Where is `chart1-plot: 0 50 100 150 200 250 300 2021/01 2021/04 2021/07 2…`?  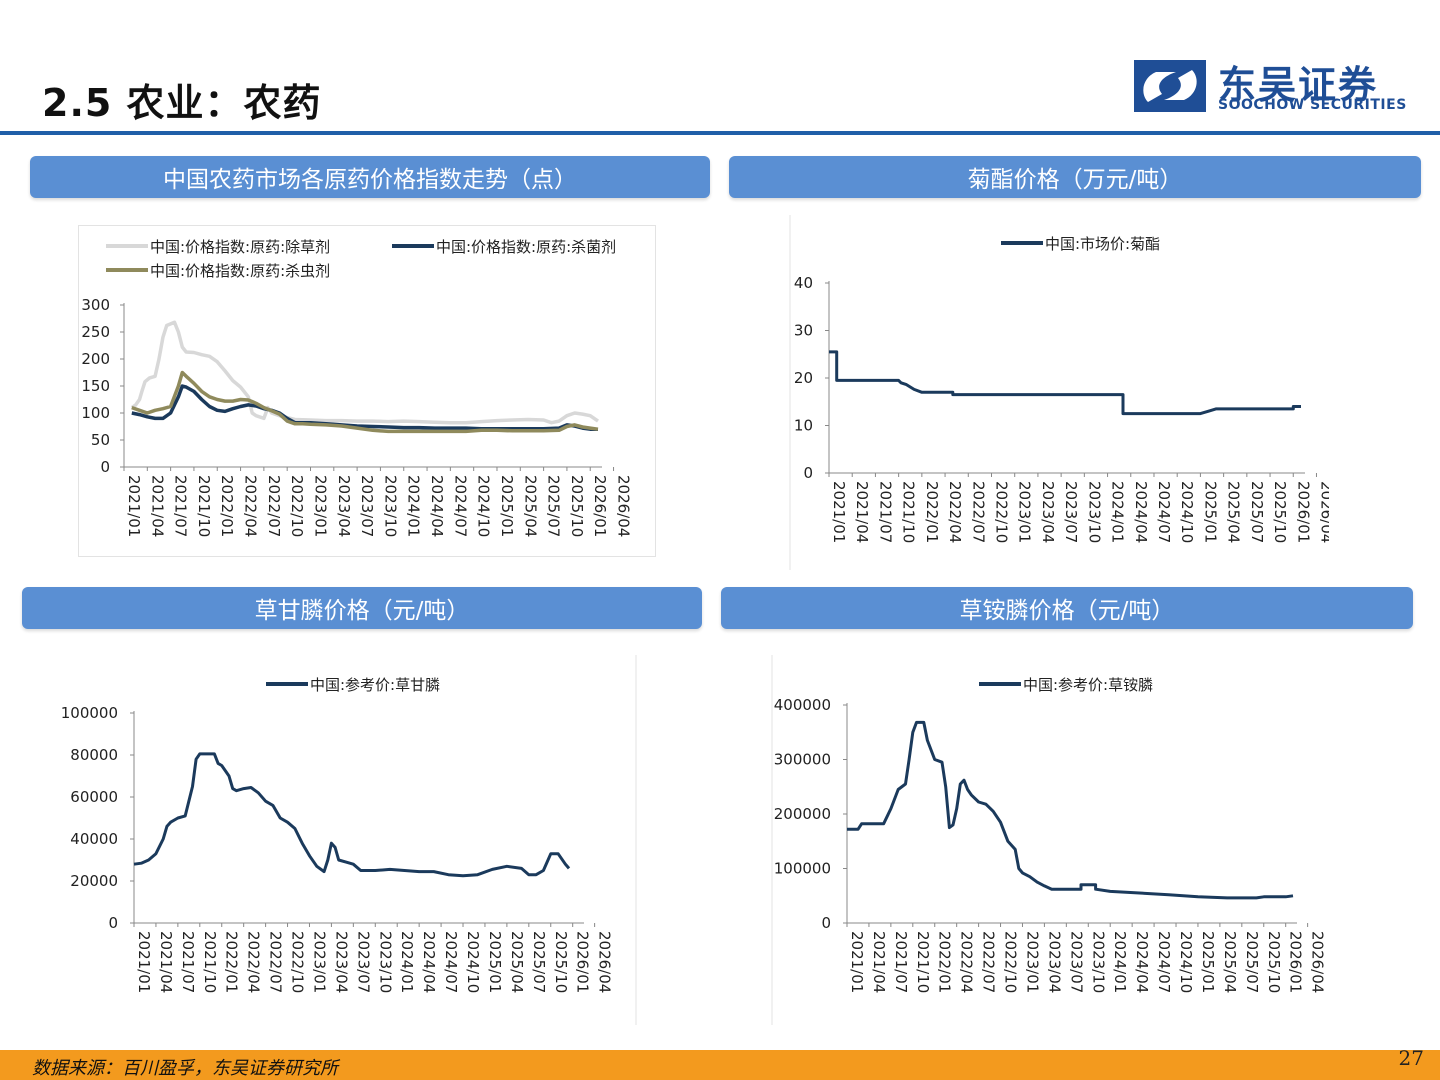 chart1-plot: 0 50 100 150 200 250 300 2021/01 2021/04 2021/07 2… is located at coordinates (356, 416).